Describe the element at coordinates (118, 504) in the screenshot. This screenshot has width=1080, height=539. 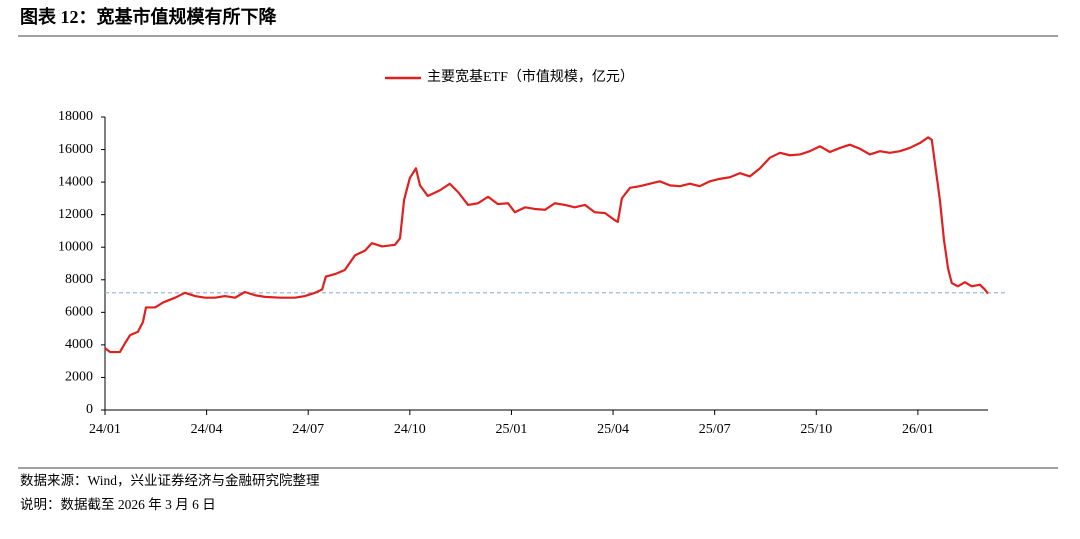
I see `date-note: 说明：数据截至 2026 年 3 月 6 日` at that location.